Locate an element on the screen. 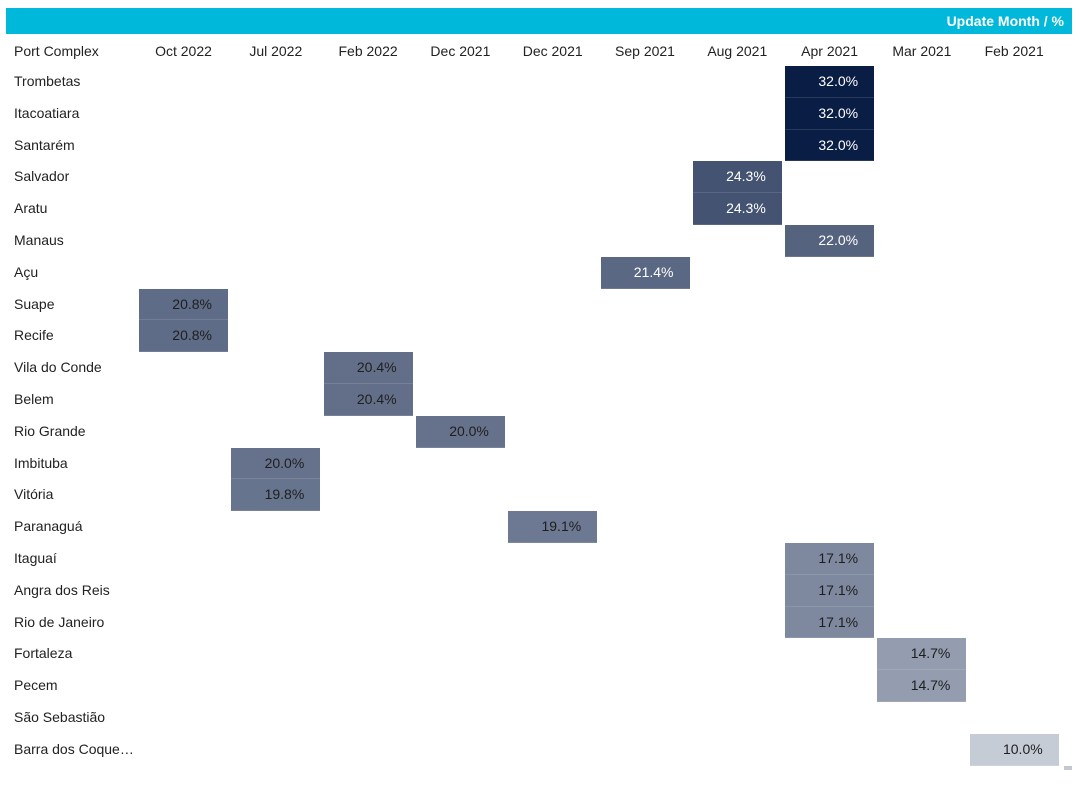  row-label: Aratu is located at coordinates (31, 208).